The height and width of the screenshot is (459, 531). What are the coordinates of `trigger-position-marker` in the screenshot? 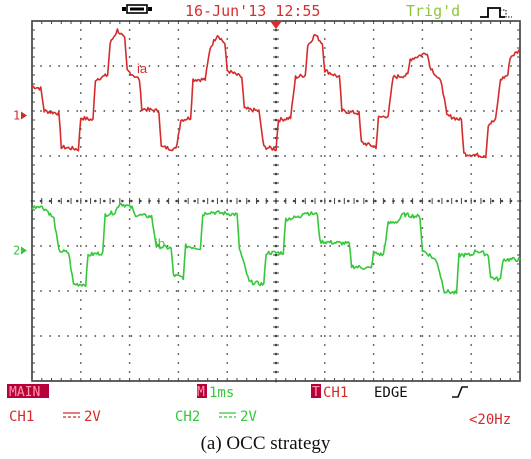 It's located at (276, 25).